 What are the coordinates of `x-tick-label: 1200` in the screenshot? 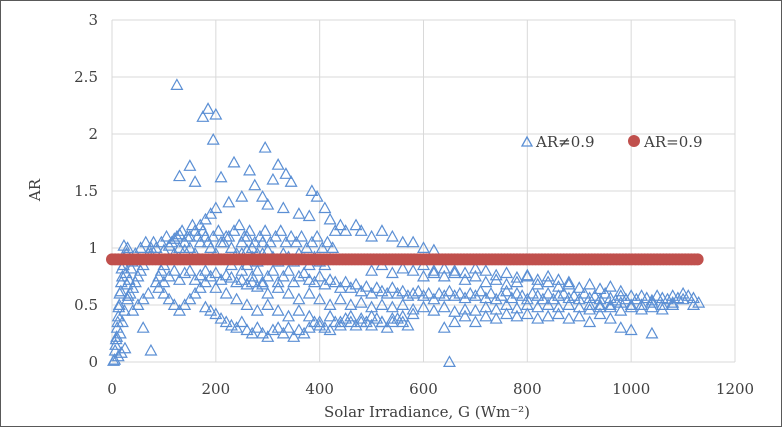 It's located at (735, 389).